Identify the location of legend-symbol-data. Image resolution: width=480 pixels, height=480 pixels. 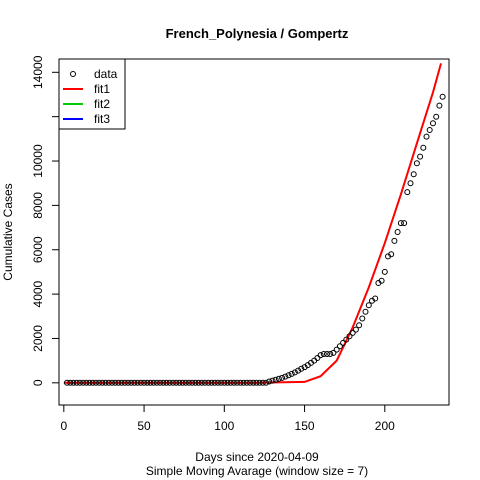
(73, 74).